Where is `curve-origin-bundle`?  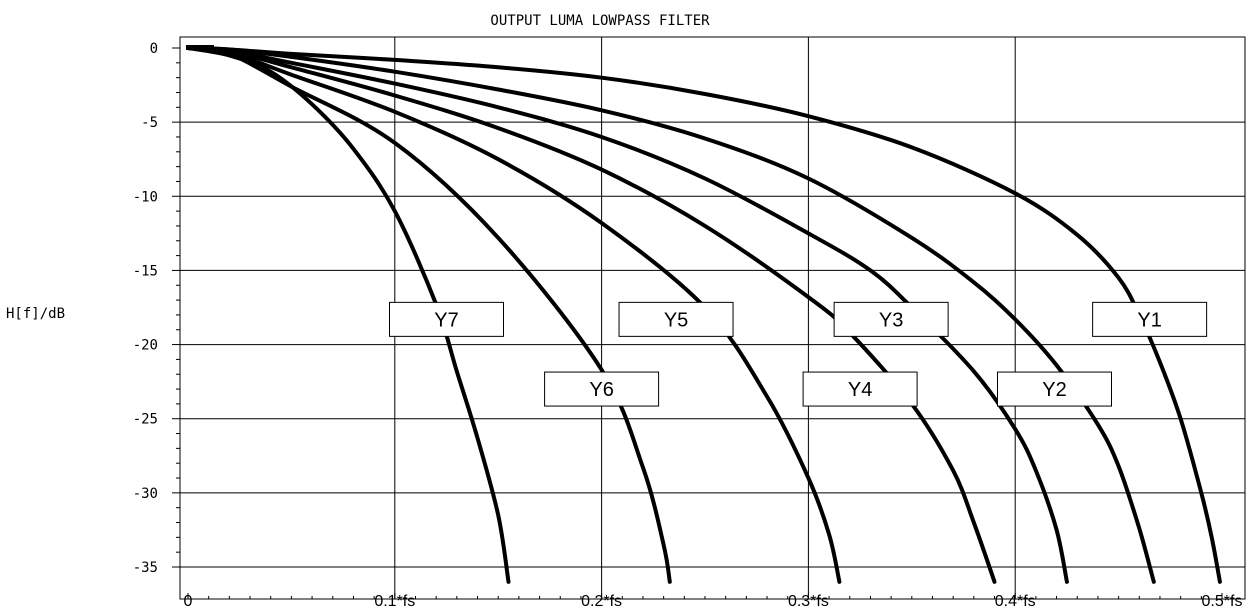
curve-origin-bundle is located at coordinates (200, 47).